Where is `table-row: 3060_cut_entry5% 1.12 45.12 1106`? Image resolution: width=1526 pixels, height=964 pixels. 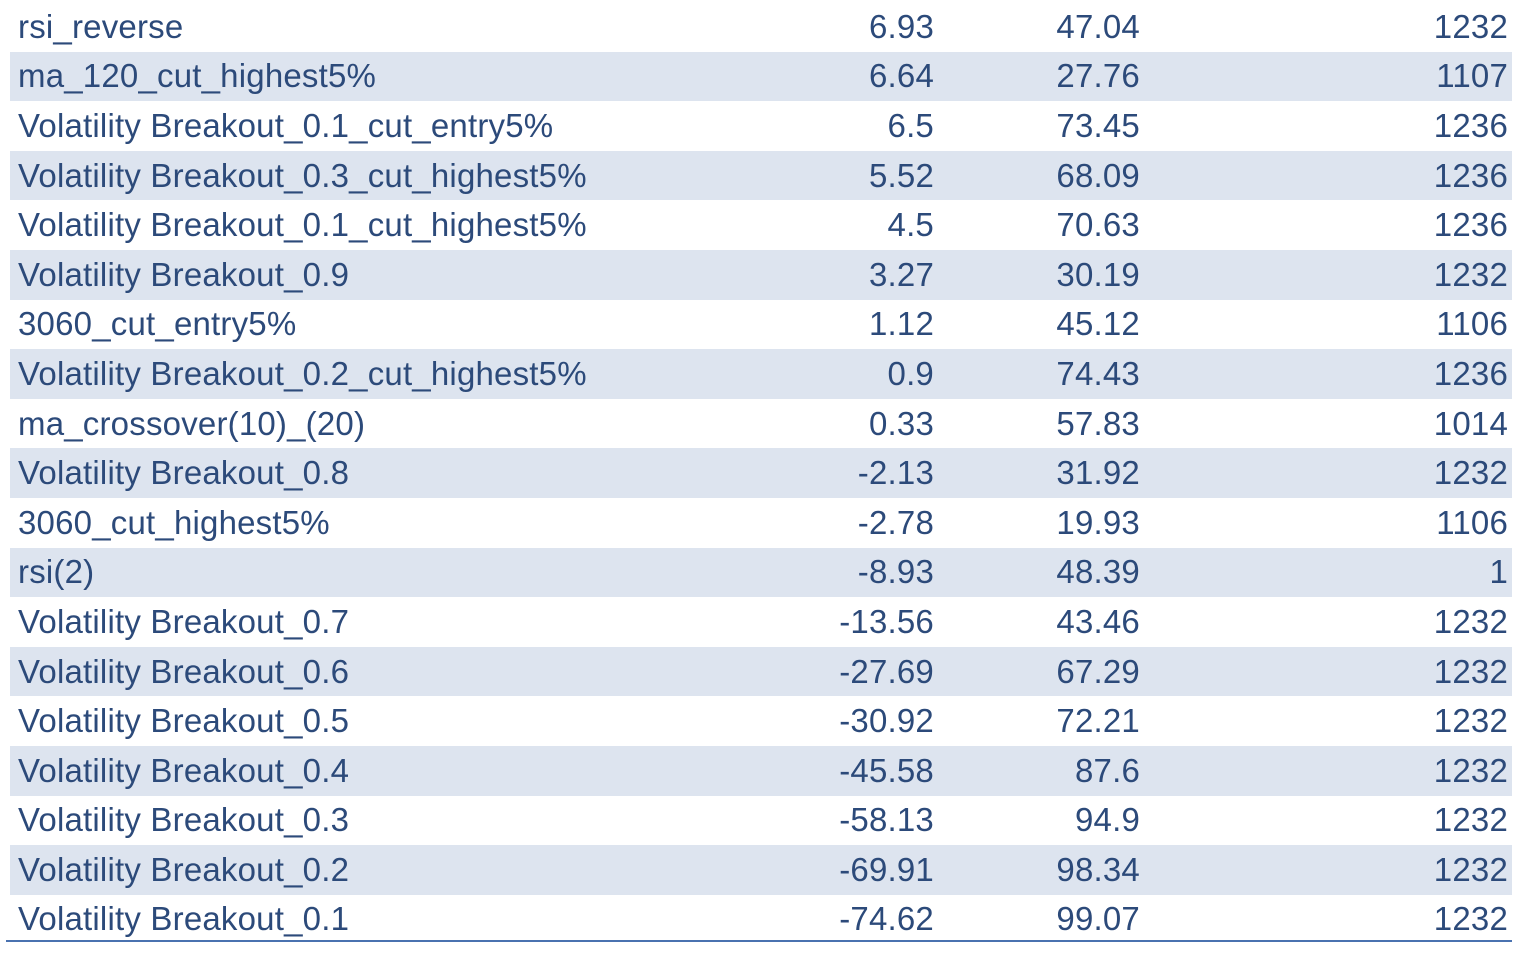 table-row: 3060_cut_entry5% 1.12 45.12 1106 is located at coordinates (761, 325).